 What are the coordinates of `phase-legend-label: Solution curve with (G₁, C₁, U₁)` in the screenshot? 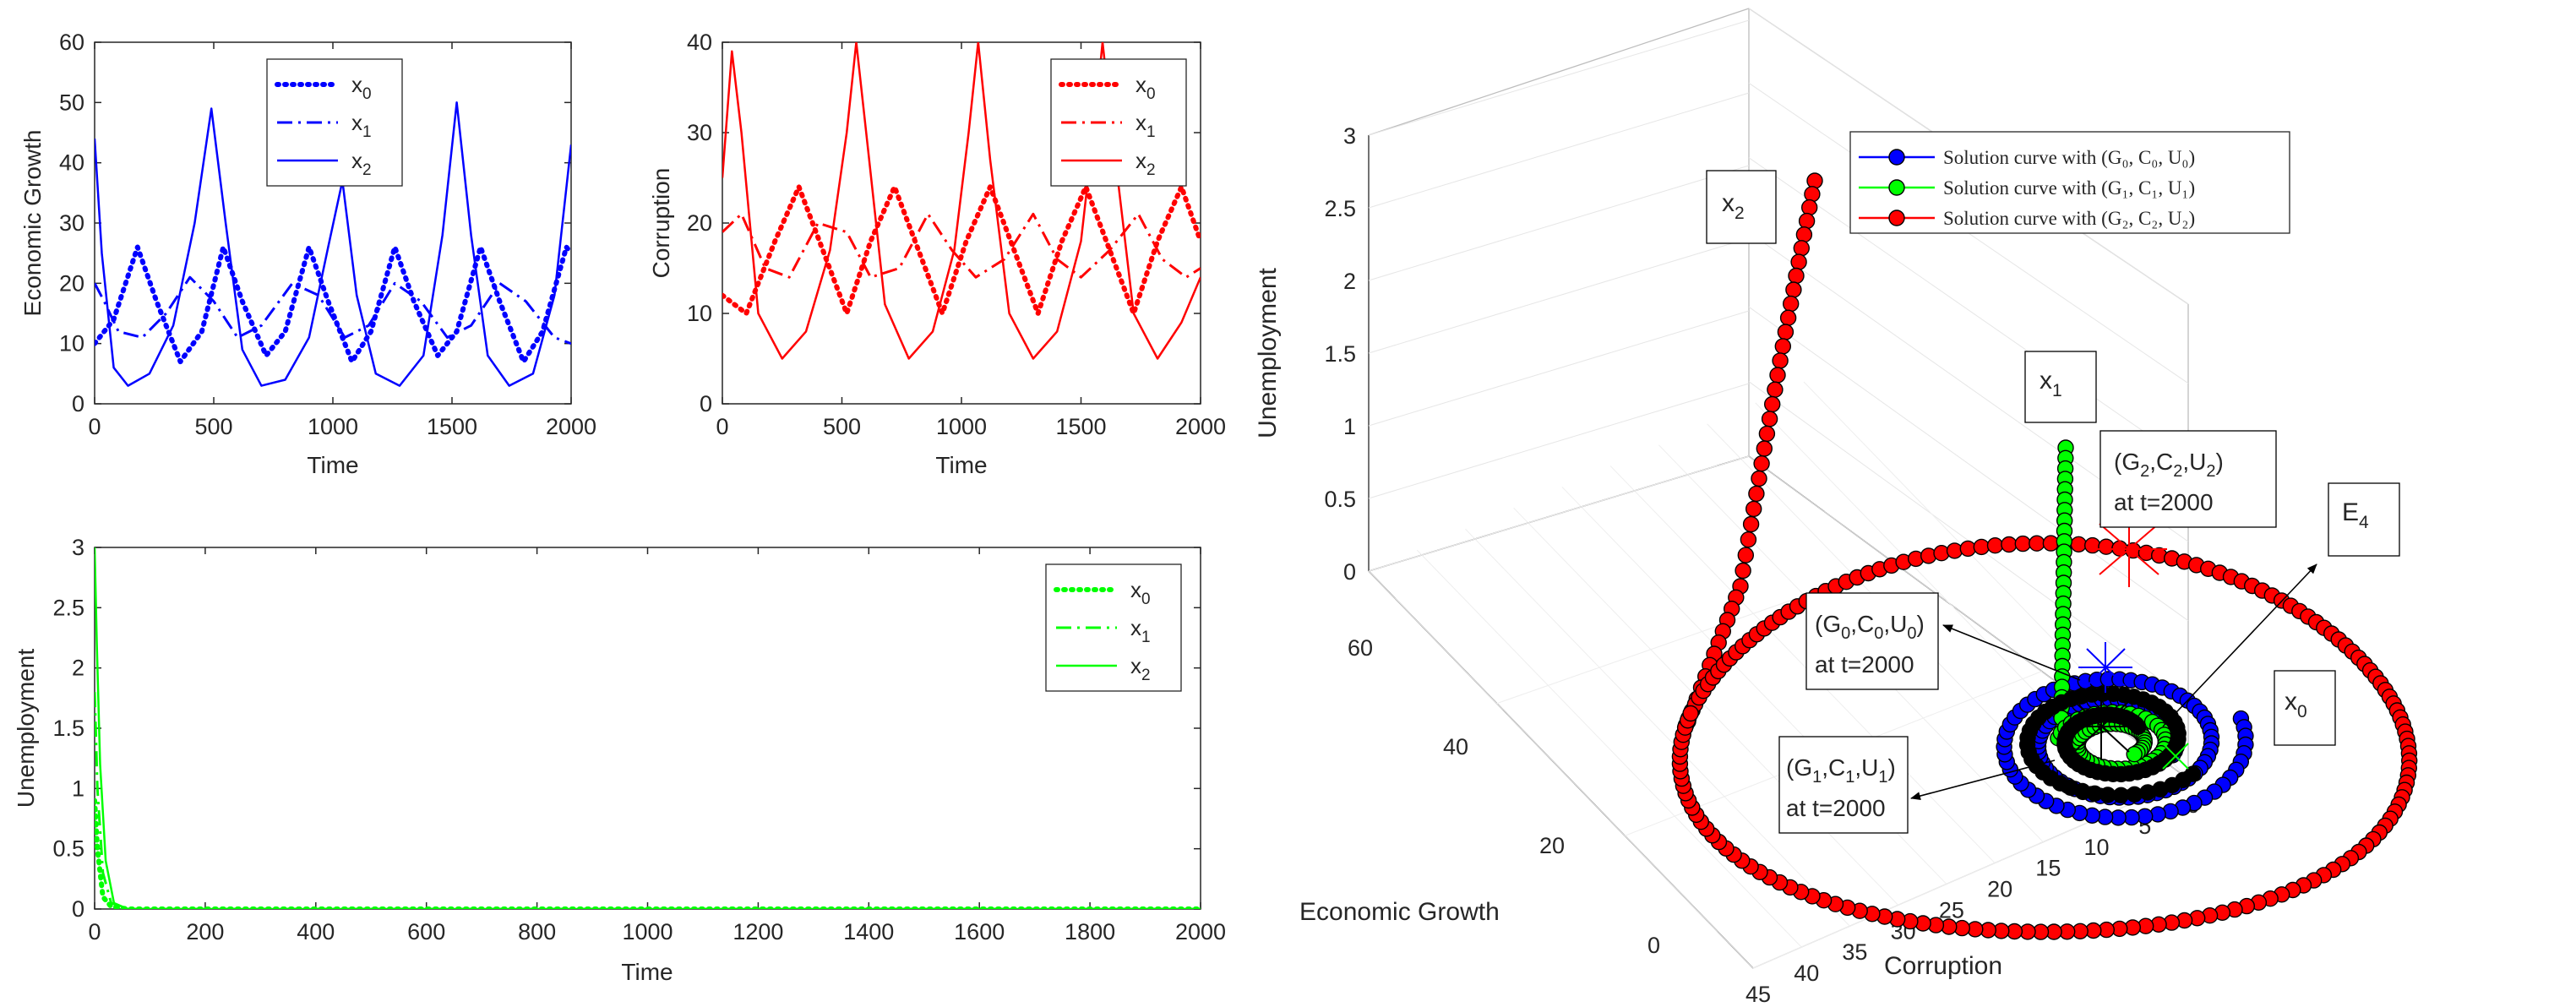 It's located at (2069, 188).